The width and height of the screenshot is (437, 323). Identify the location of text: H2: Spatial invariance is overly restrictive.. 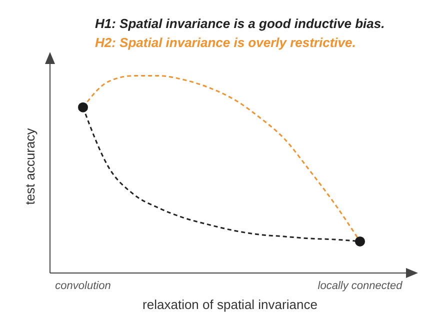
(226, 43).